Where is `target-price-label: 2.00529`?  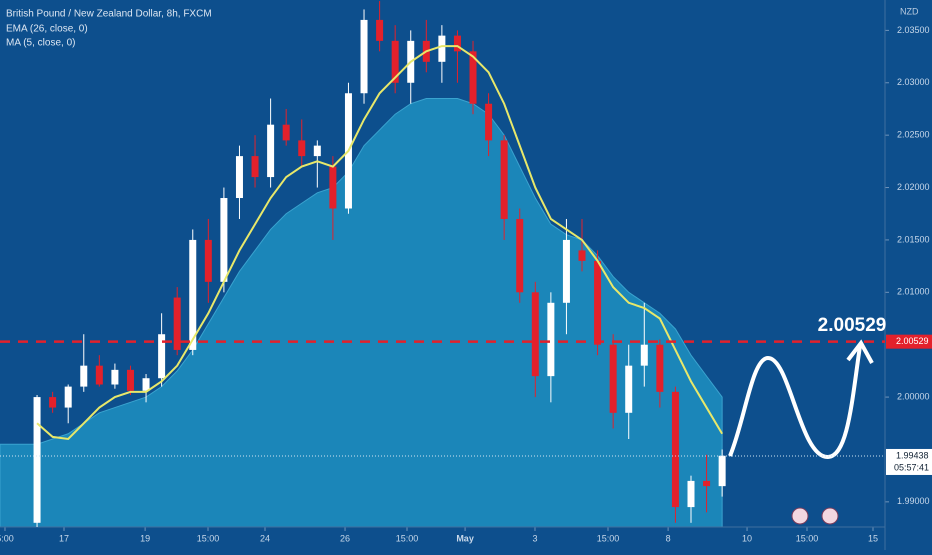
target-price-label: 2.00529 is located at coordinates (912, 341).